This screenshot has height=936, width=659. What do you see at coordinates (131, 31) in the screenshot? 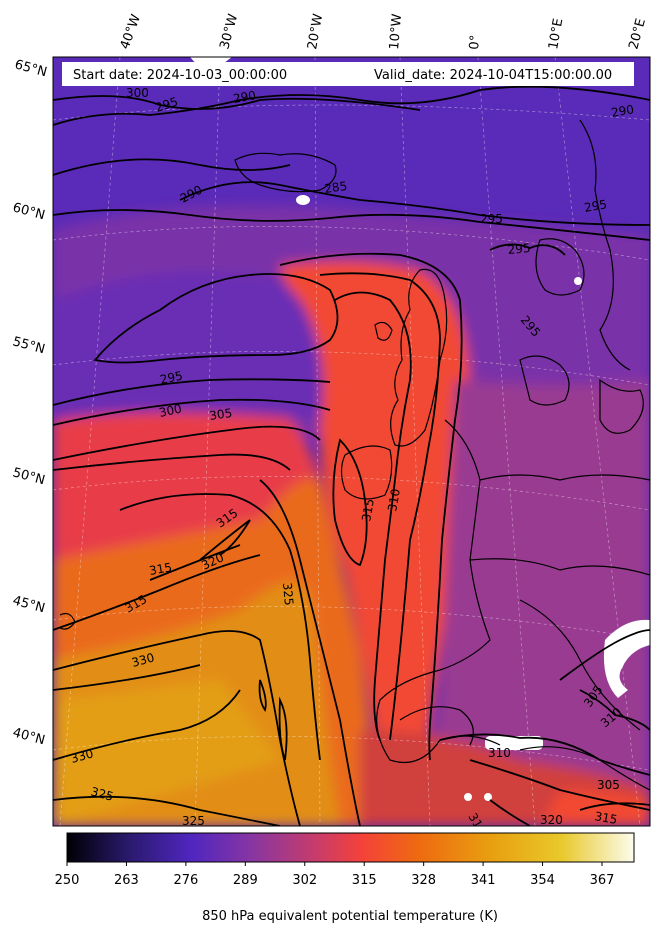
I see `lon-label: 40°W` at bounding box center [131, 31].